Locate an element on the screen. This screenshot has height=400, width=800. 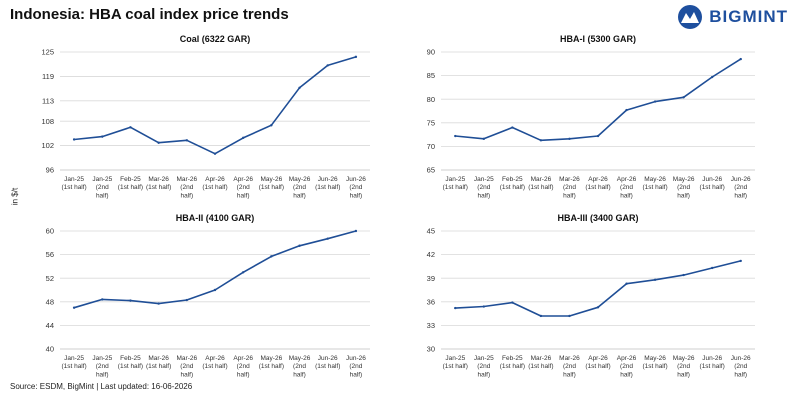
chart-1-x-tick: Apr-26 (1st half) is located at coordinates (597, 183).